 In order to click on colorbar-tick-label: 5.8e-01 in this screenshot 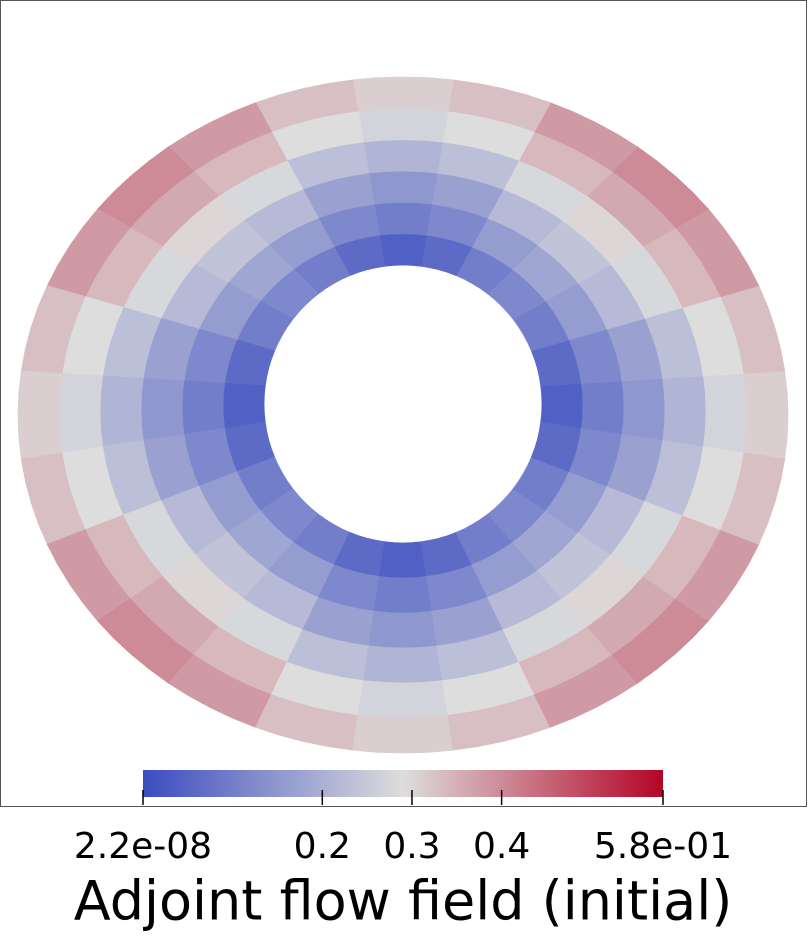, I will do `click(663, 846)`.